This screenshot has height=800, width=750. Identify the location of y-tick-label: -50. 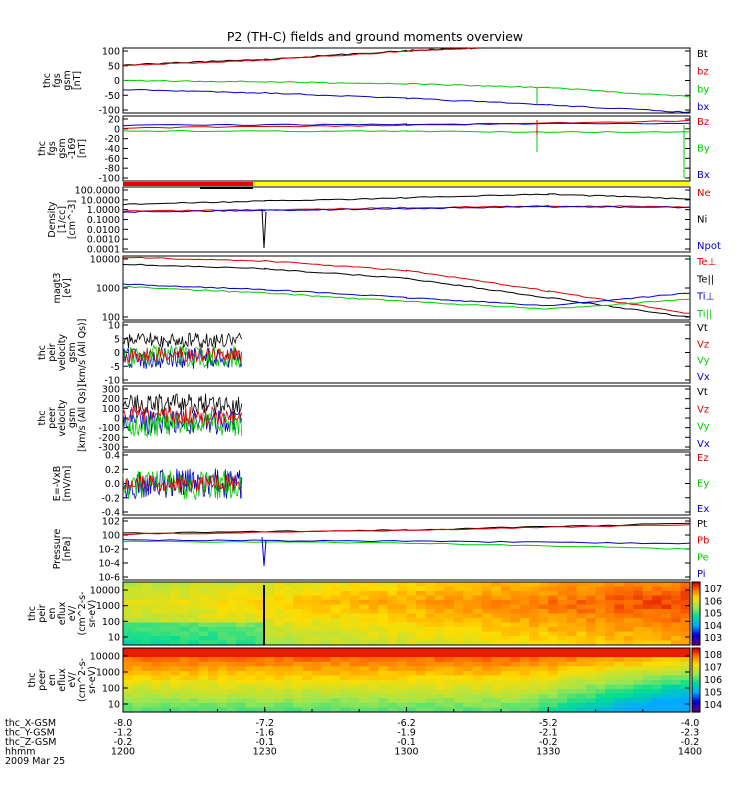
(112, 96).